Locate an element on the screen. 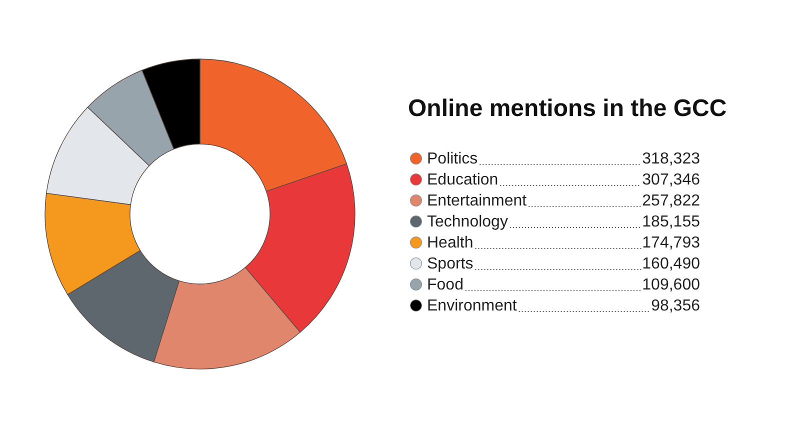 The image size is (800, 428). legend-label: Food is located at coordinates (445, 285).